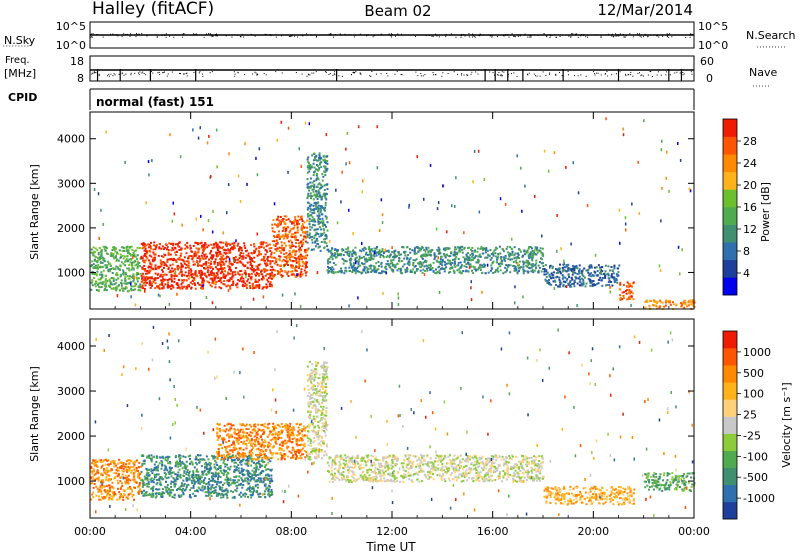  What do you see at coordinates (71, 228) in the screenshot?
I see `y-tick-label: 2000` at bounding box center [71, 228].